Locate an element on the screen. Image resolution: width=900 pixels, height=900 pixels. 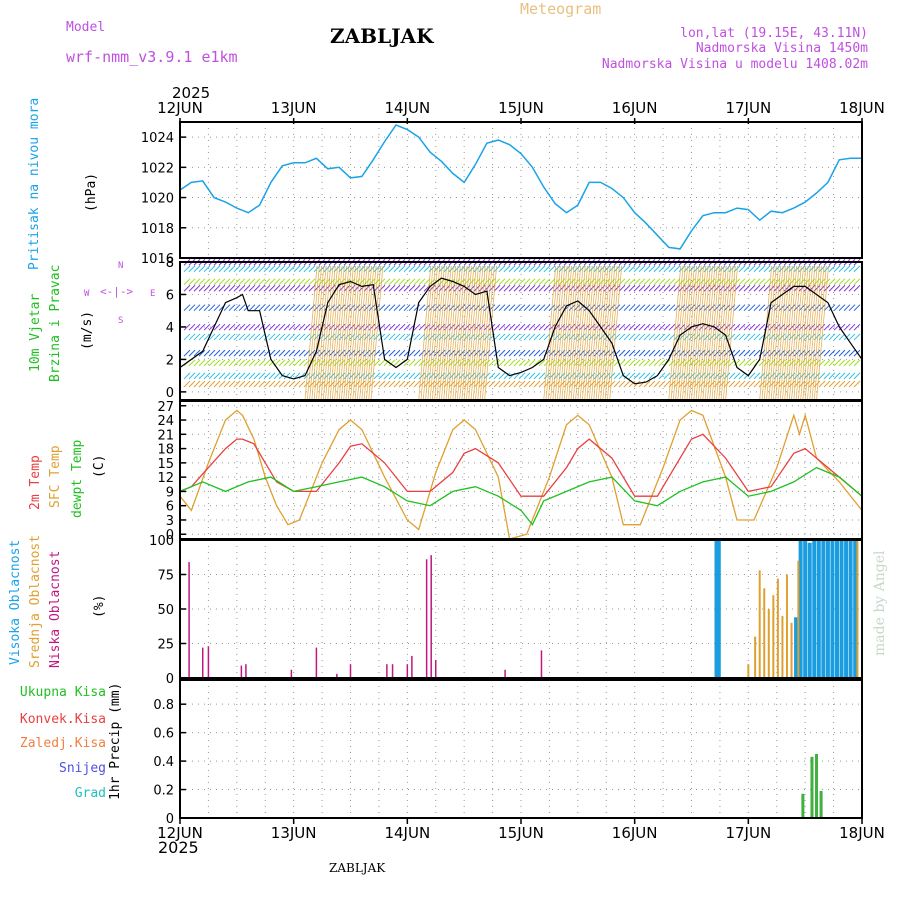
compass-north: N is located at coordinates (121, 266).